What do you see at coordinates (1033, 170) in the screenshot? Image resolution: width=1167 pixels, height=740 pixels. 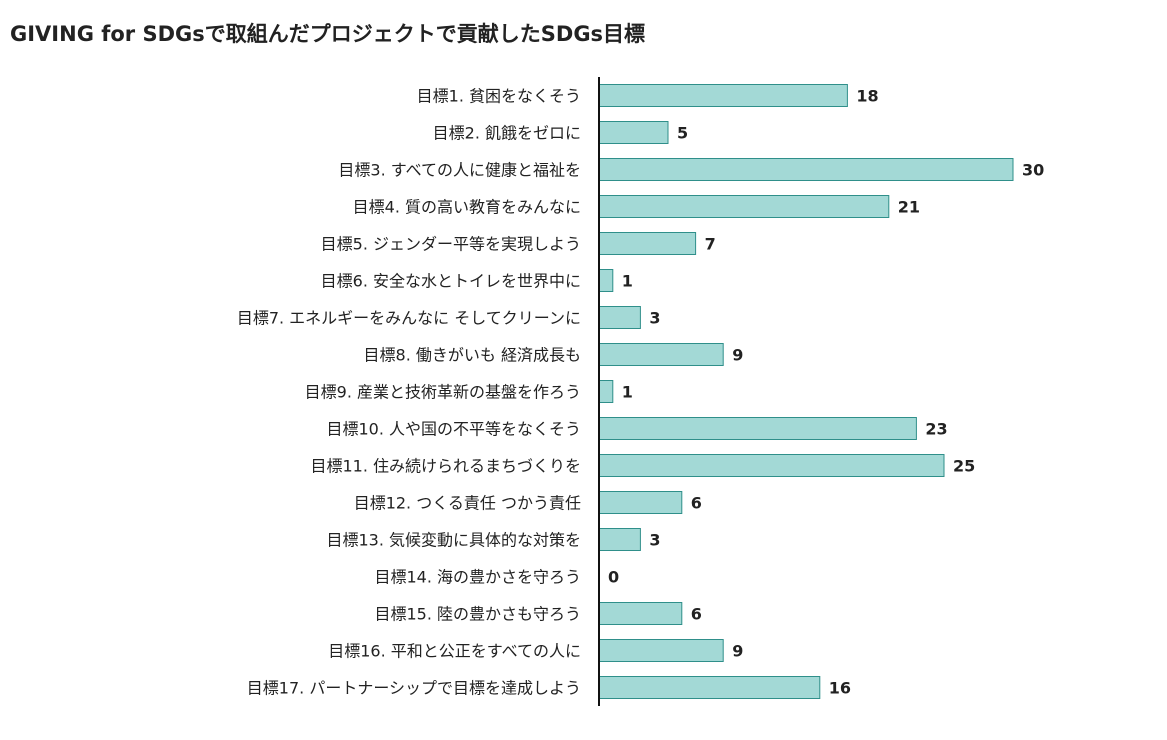 I see `value-label: 30` at bounding box center [1033, 170].